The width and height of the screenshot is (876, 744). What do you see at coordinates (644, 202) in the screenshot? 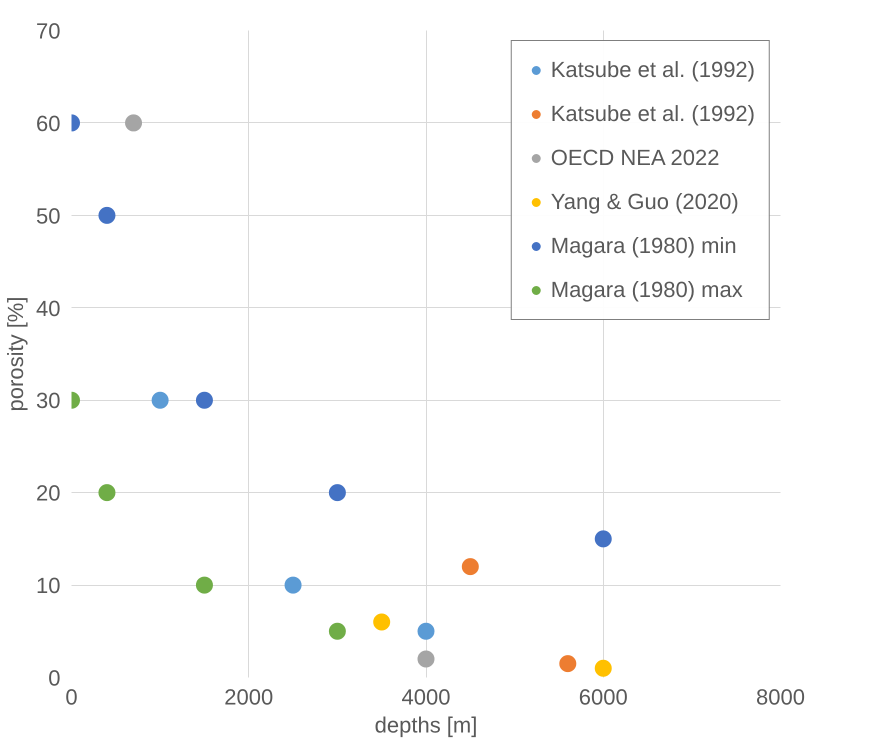
I see `legend-label: Yang & Guo (2020)` at bounding box center [644, 202].